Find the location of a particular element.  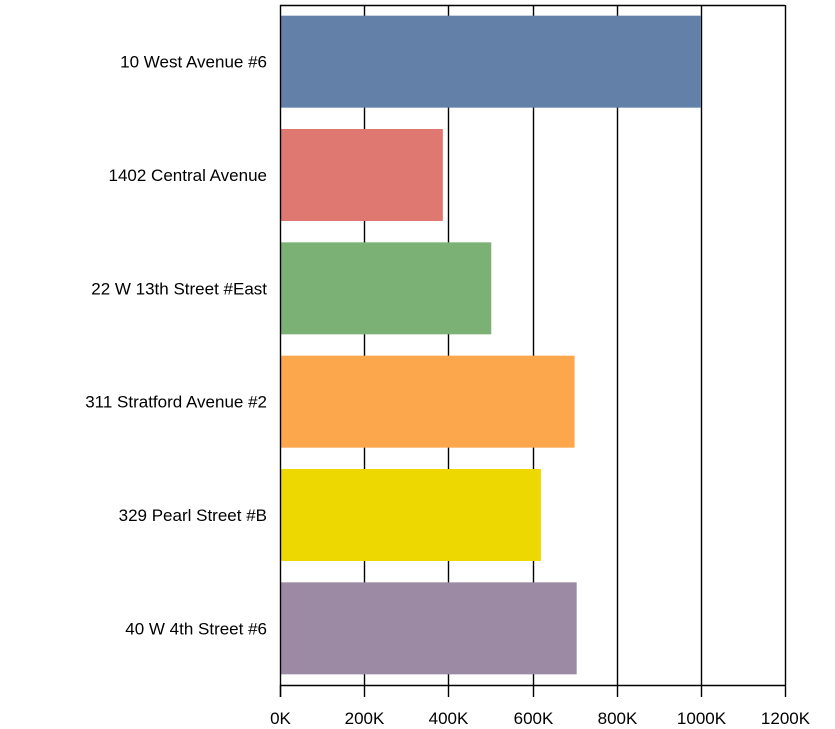

category-label: 10 West Avenue #6 is located at coordinates (193, 62).